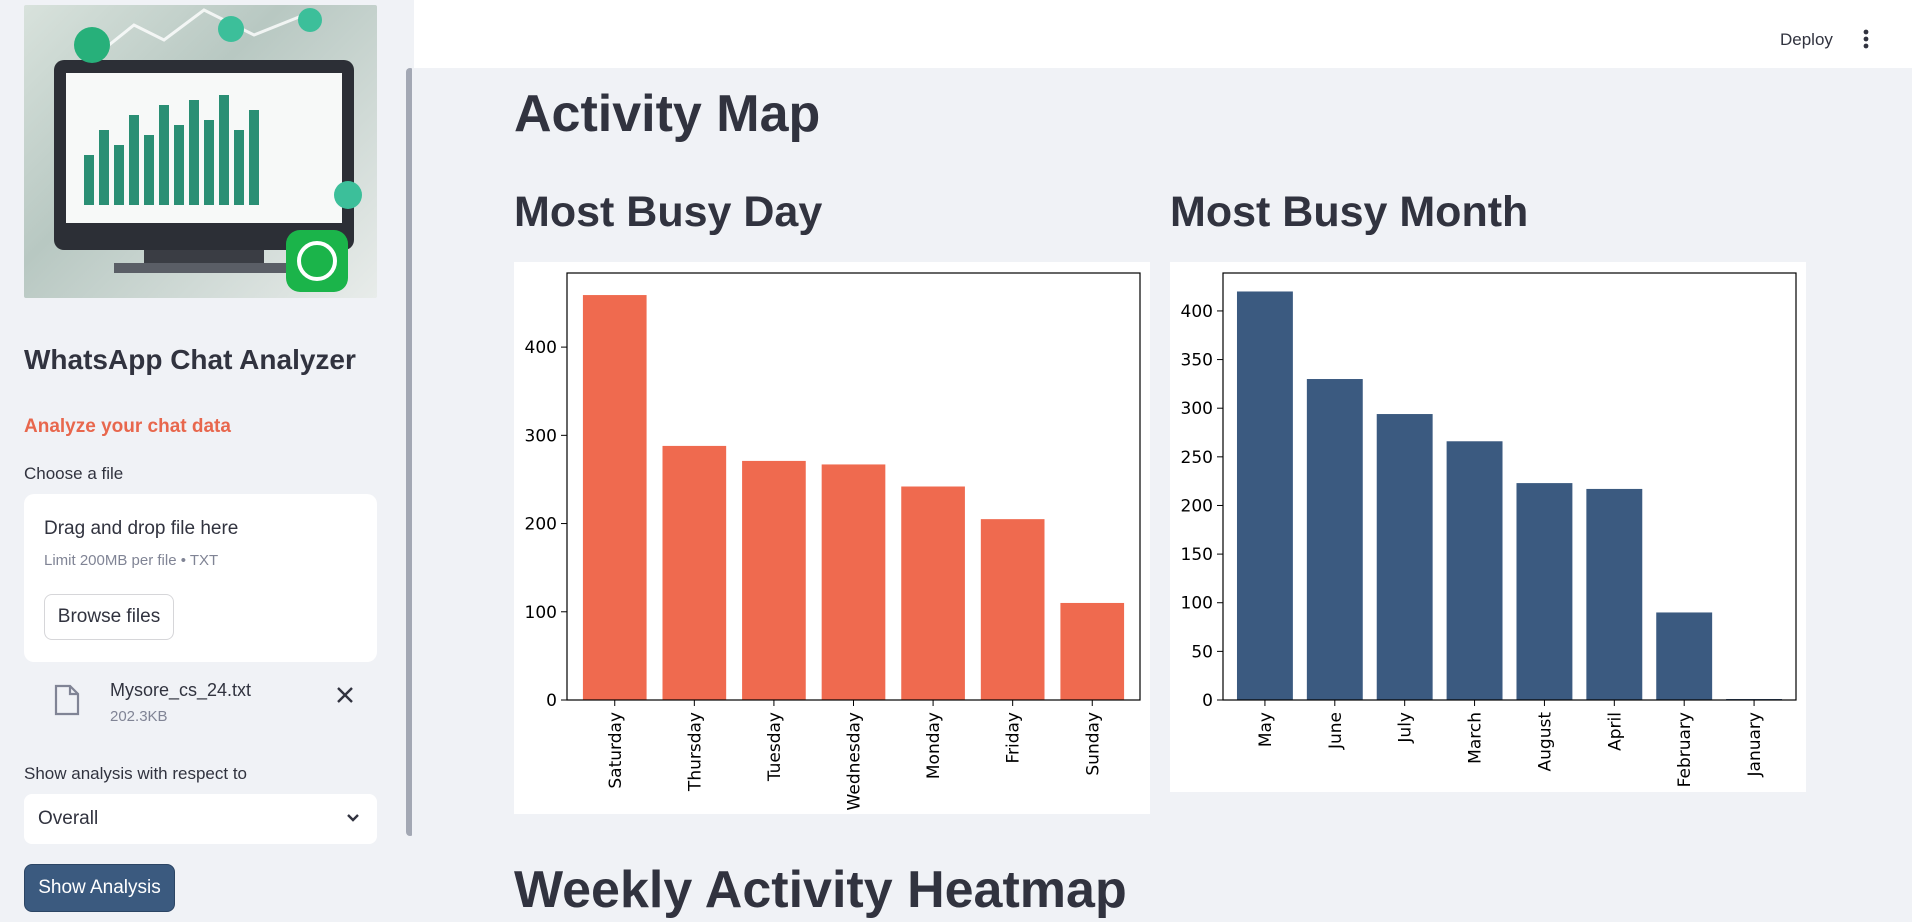 This screenshot has width=1912, height=922. Describe the element at coordinates (934, 745) in the screenshot. I see `day-xtick-label: Monday` at that location.